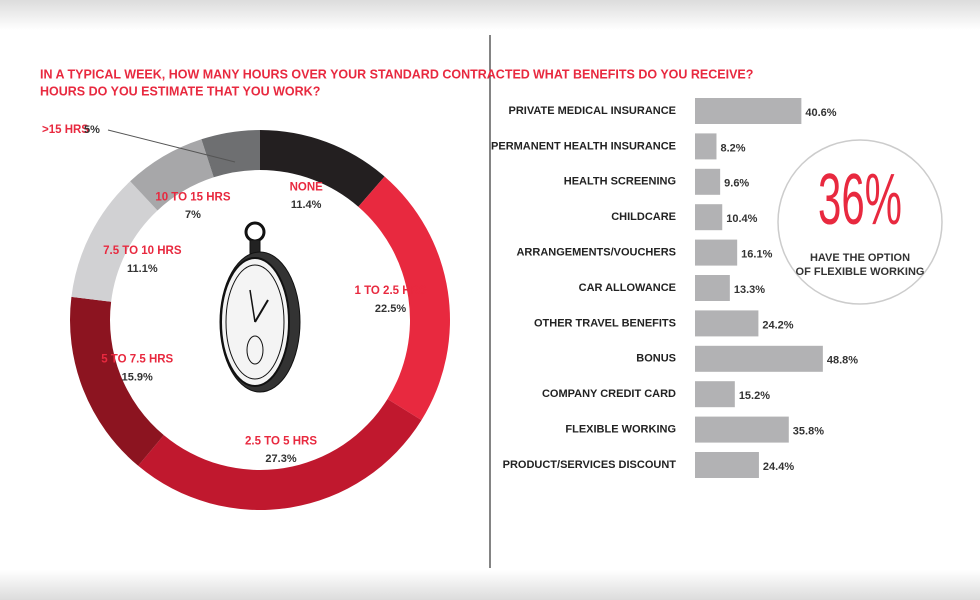 This screenshot has height=600, width=980. Describe the element at coordinates (860, 272) in the screenshot. I see `callout-text: OF FLEXIBLE WORKING` at that location.